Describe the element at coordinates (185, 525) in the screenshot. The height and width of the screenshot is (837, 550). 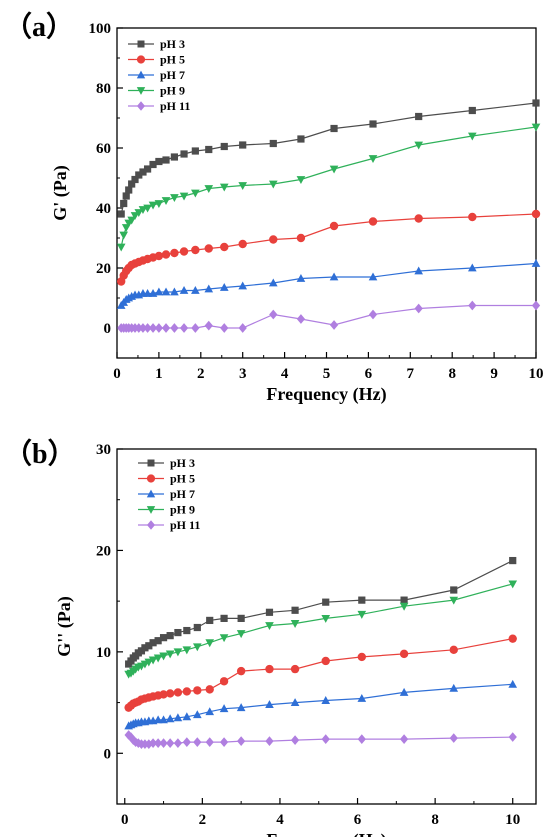
I see `legend-label: pH 11` at that location.